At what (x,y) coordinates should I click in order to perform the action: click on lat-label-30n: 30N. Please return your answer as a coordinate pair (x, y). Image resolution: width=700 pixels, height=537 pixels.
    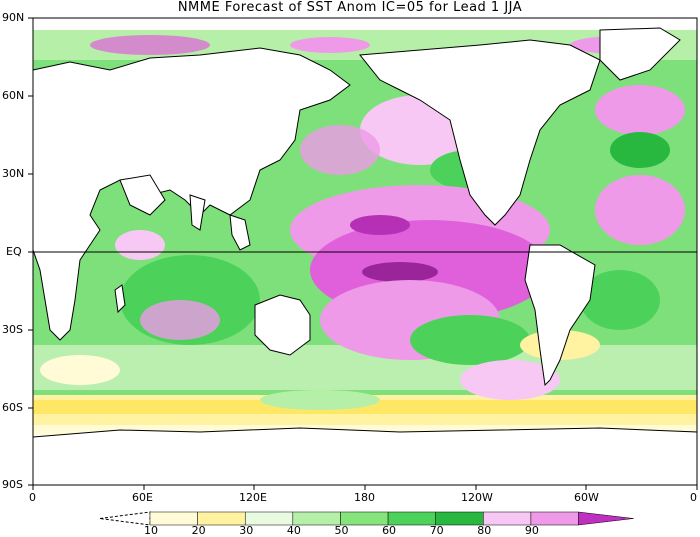
    Looking at the image, I should click on (13, 173).